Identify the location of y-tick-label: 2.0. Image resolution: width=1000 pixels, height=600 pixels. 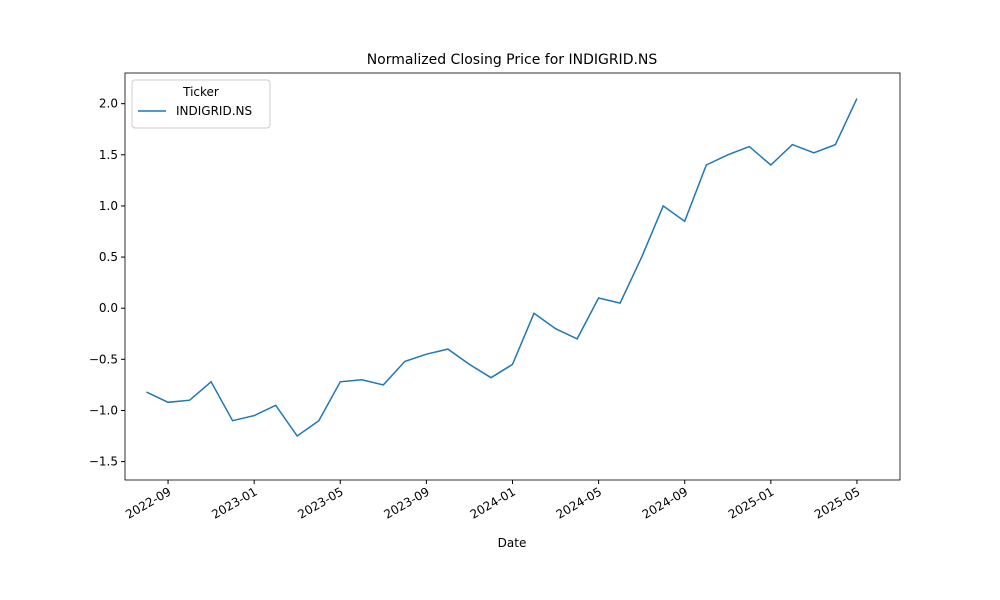
(108, 104).